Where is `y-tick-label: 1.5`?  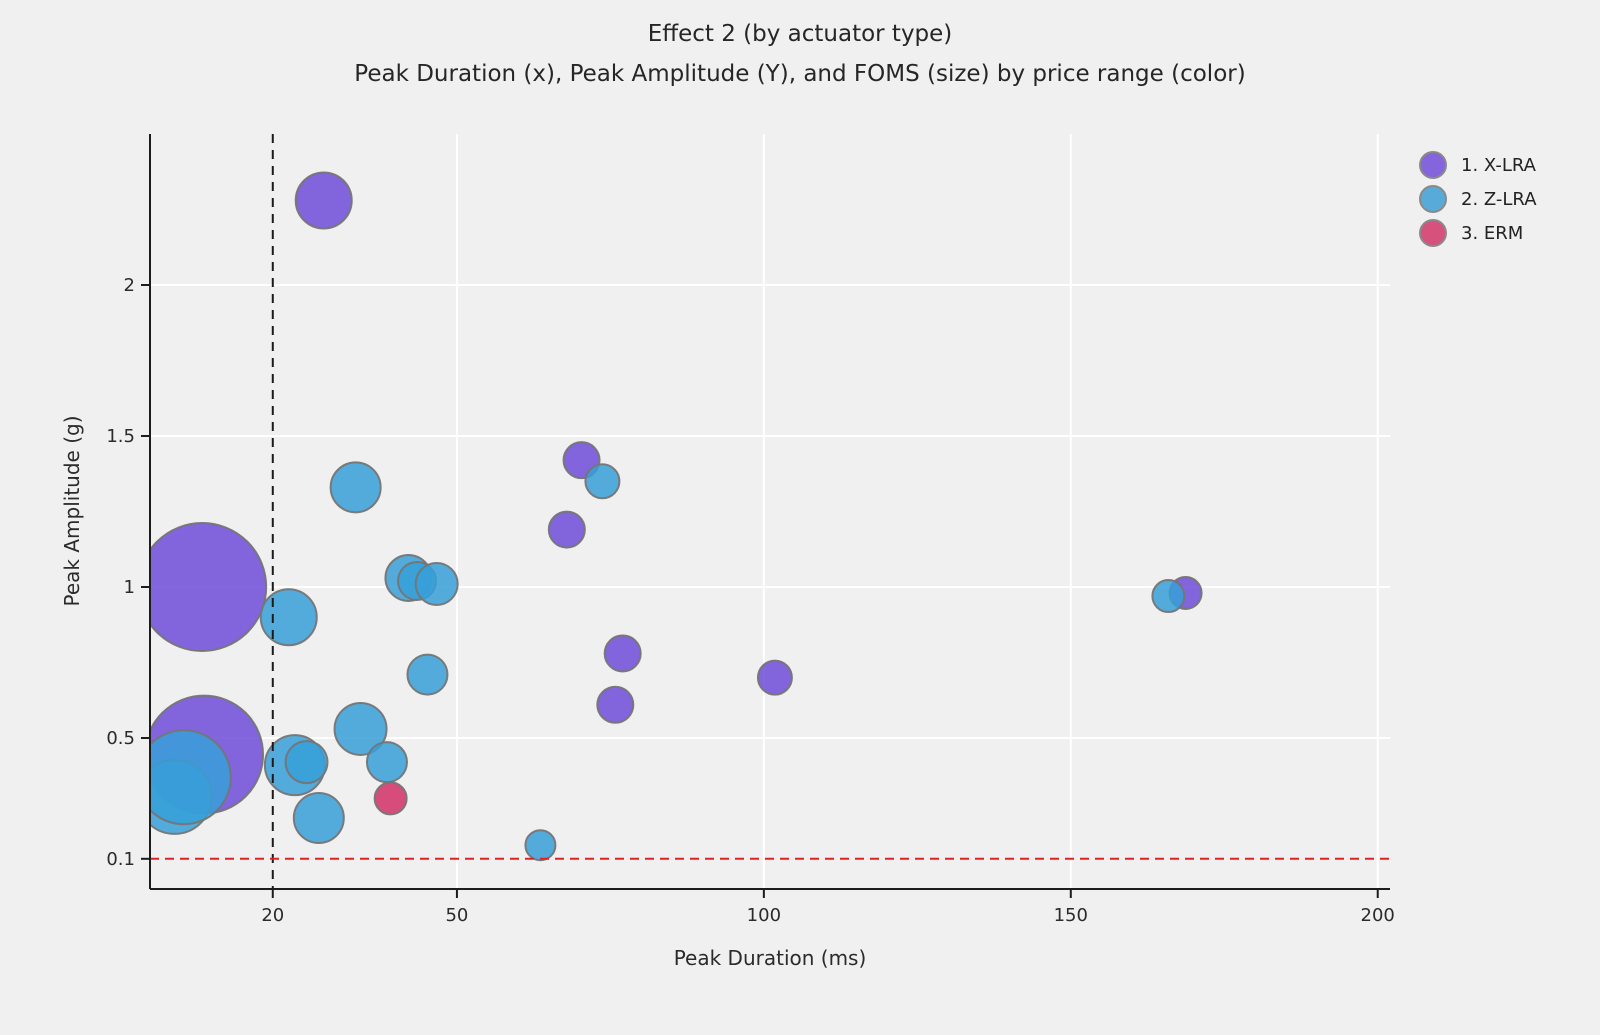
y-tick-label: 1.5 is located at coordinates (120, 436).